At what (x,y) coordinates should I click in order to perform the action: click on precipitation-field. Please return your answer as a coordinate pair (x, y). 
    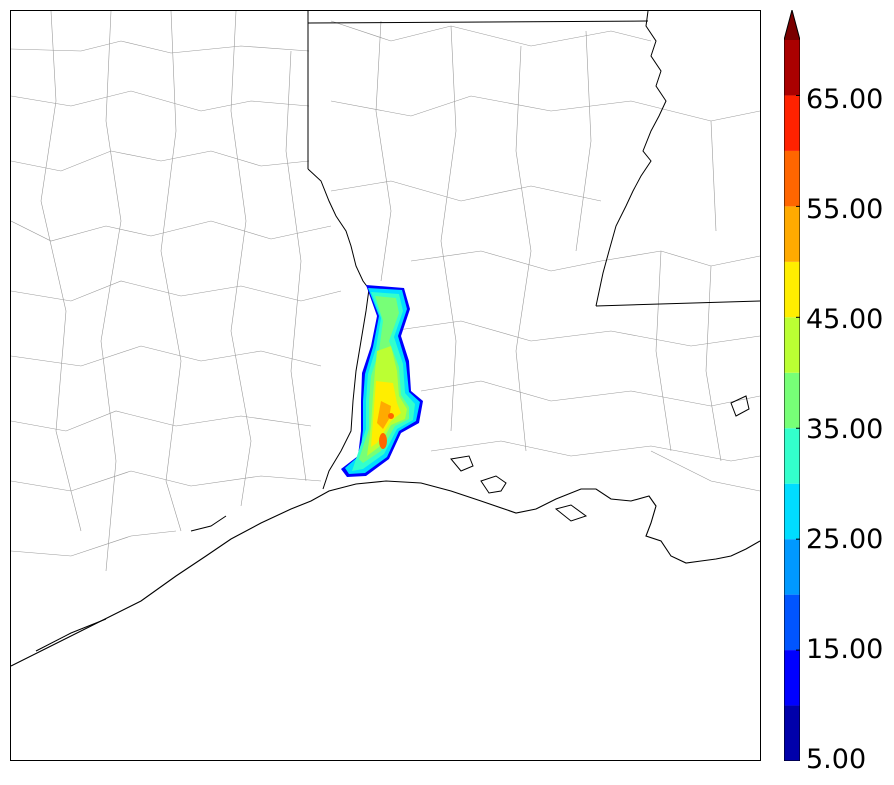
    Looking at the image, I should click on (382, 381).